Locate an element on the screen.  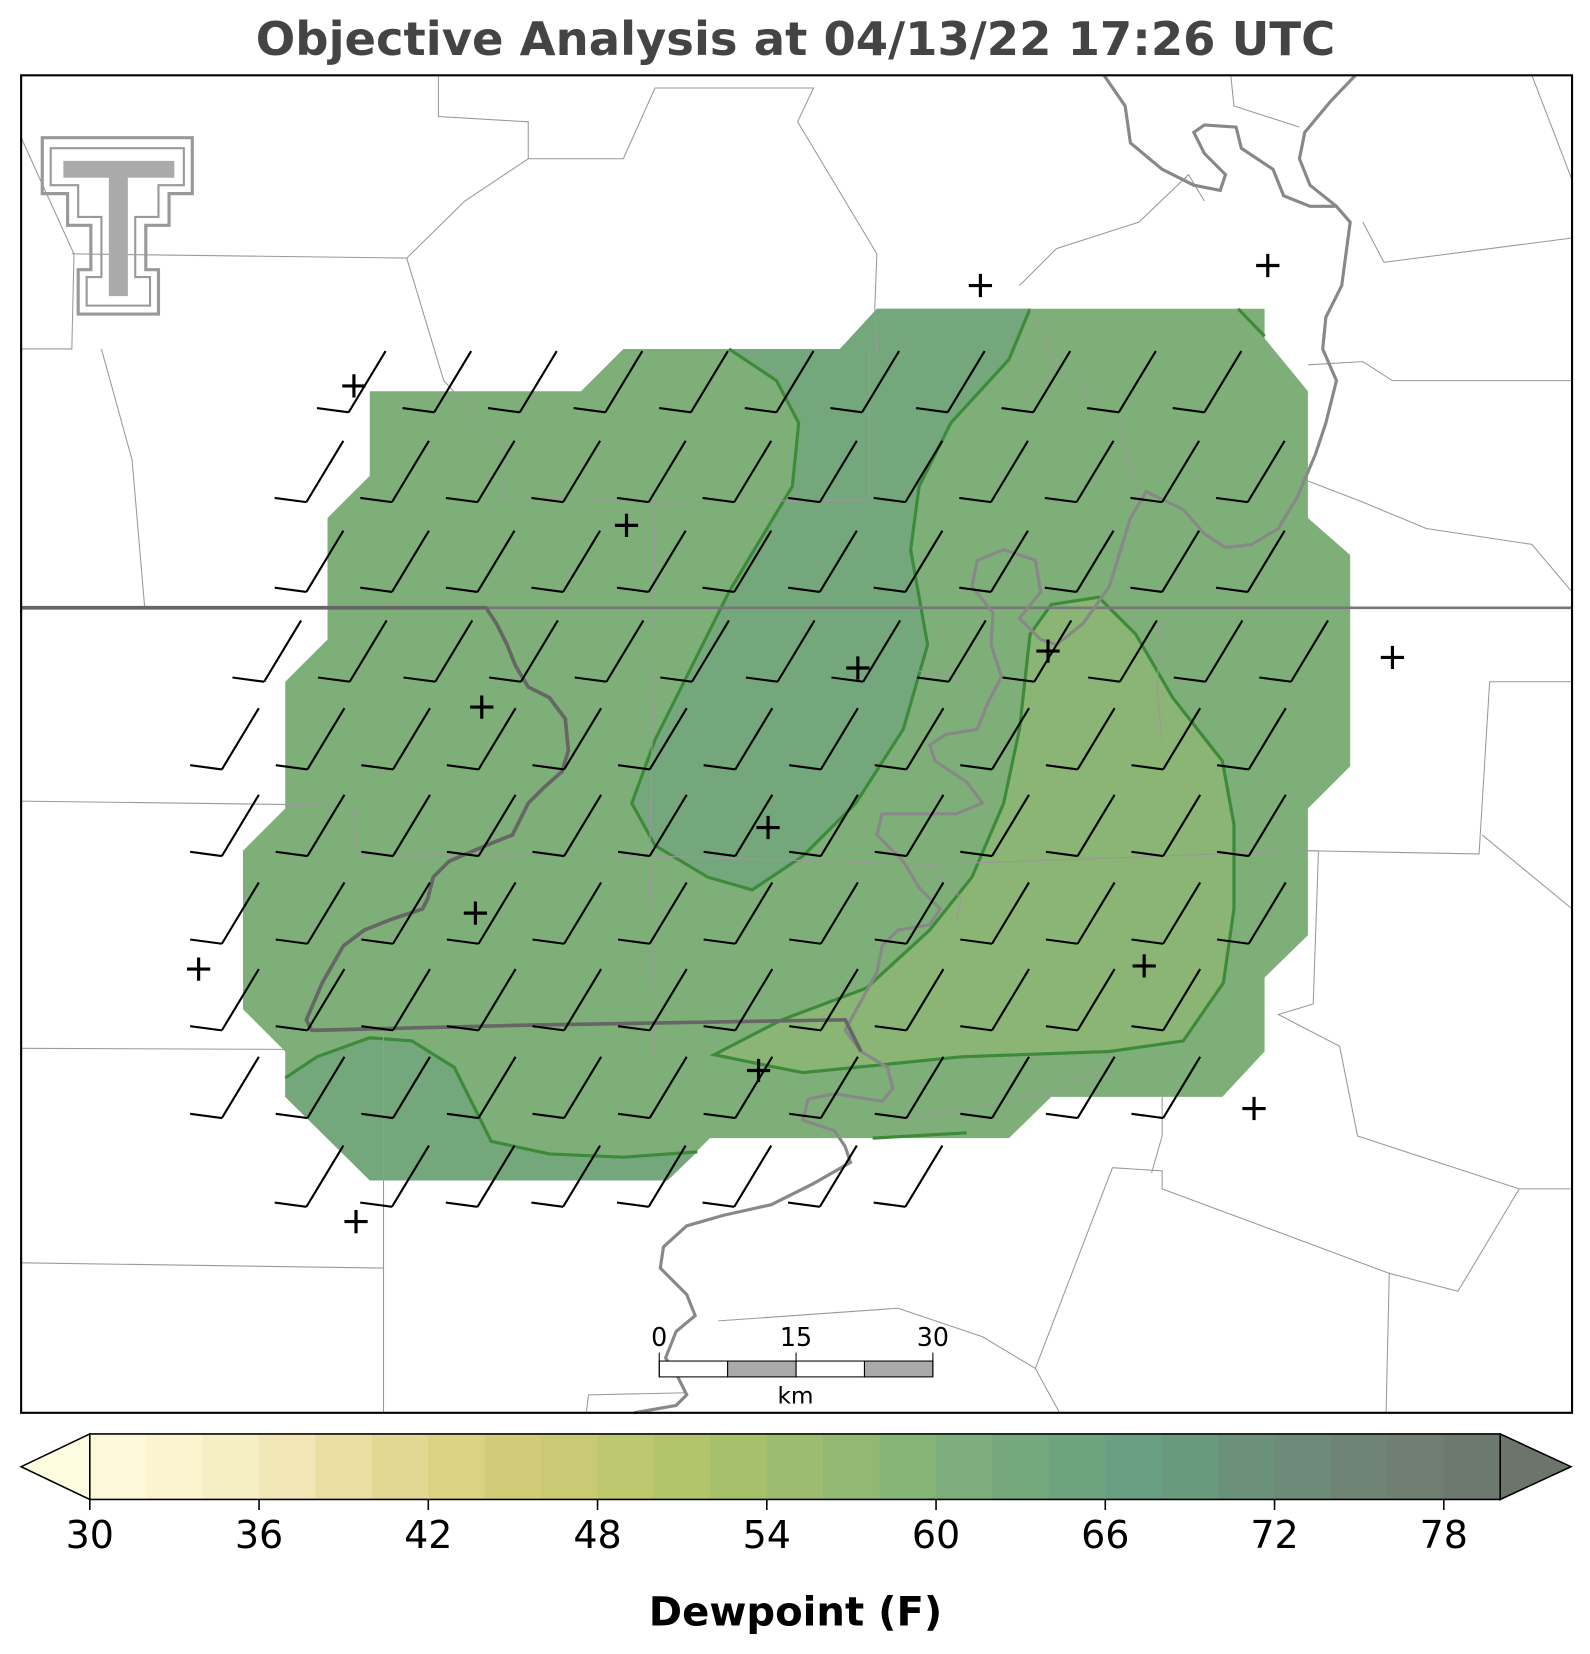
colorbar-under is located at coordinates (55, 1466).